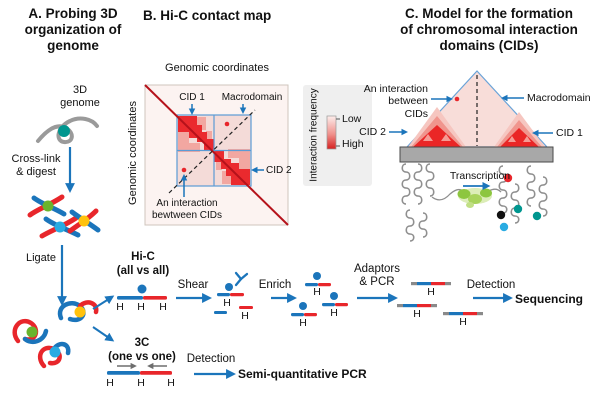  Describe the element at coordinates (377, 275) in the screenshot. I see `adaptors-pcr-label: Adaptors & PCR` at that location.